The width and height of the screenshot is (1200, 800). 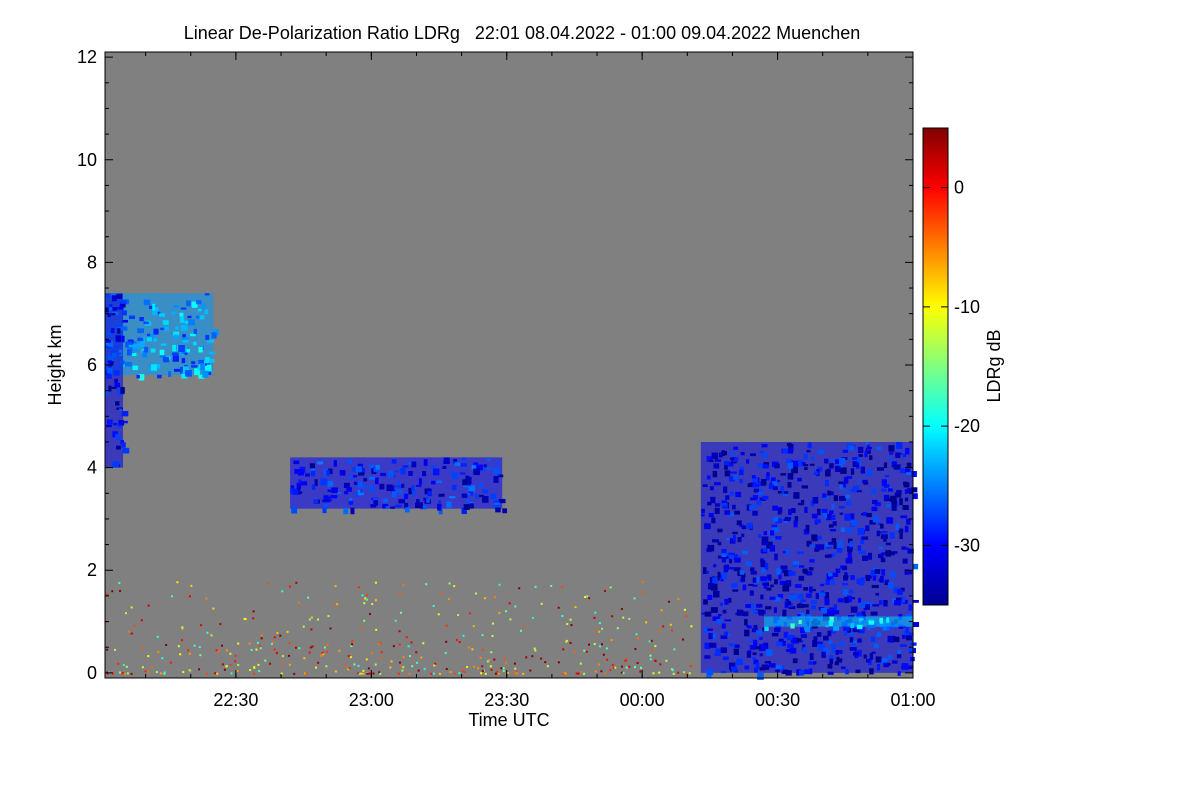 What do you see at coordinates (92, 570) in the screenshot?
I see `y-tick-label: 2` at bounding box center [92, 570].